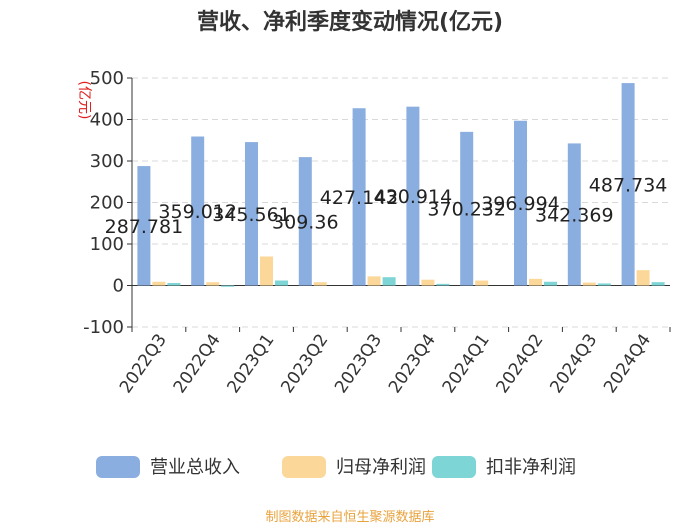 This screenshot has height=525, width=700. What do you see at coordinates (197, 363) in the screenshot?
I see `x-tick-label: 2022Q4` at bounding box center [197, 363].